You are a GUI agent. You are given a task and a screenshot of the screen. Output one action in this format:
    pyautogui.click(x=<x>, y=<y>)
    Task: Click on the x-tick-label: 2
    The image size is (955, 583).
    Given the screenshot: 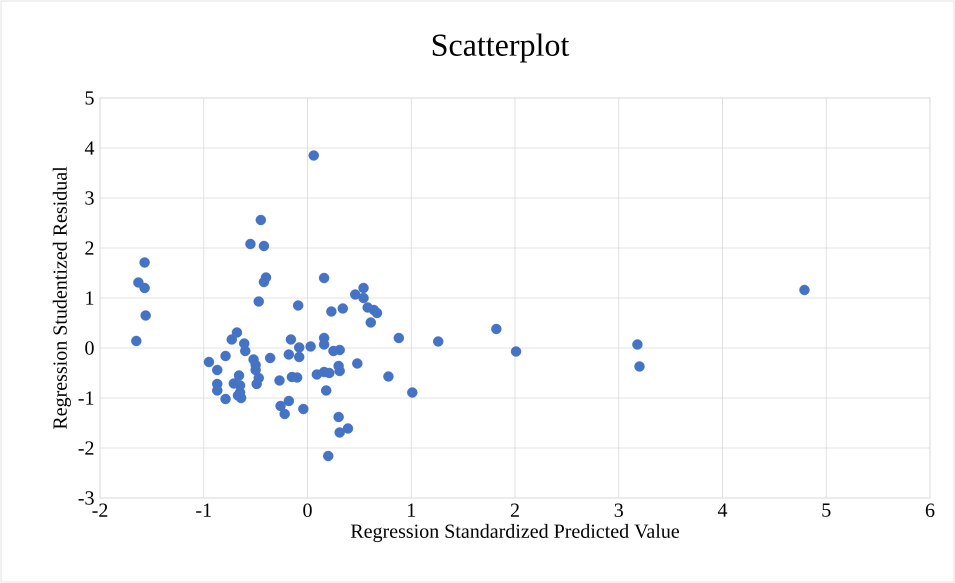 What is the action you would take?
    pyautogui.click(x=514, y=510)
    